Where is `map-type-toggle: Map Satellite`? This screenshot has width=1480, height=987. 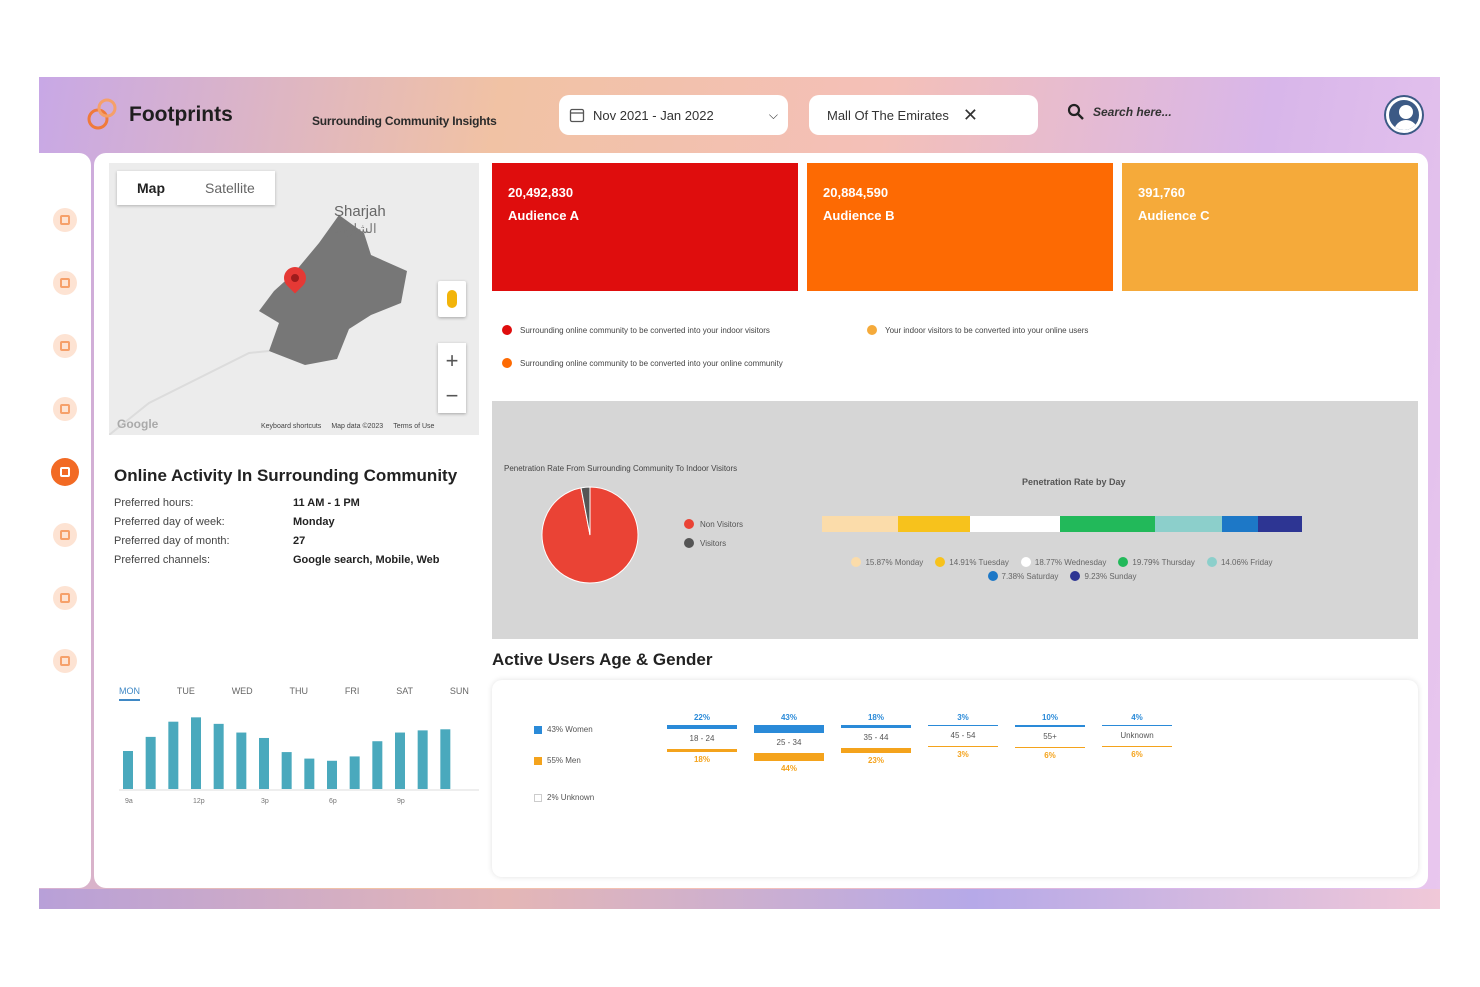
map-type-toggle: Map Satellite is located at coordinates (196, 188).